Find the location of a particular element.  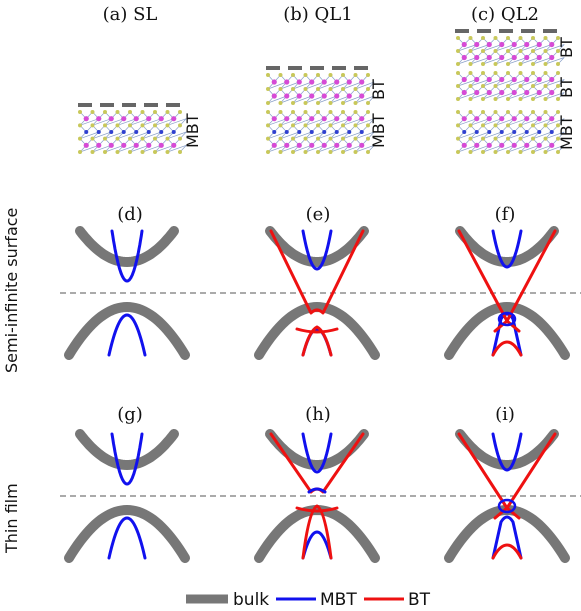

band-panel-g is located at coordinates (127, 496).